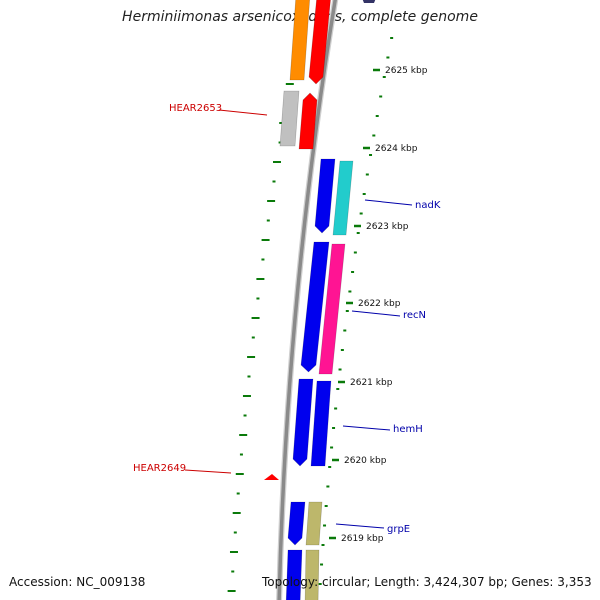 Image resolution: width=600 pixels, height=600 pixels. Describe the element at coordinates (303, 422) in the screenshot. I see `gene-blue-hemh-a` at that location.